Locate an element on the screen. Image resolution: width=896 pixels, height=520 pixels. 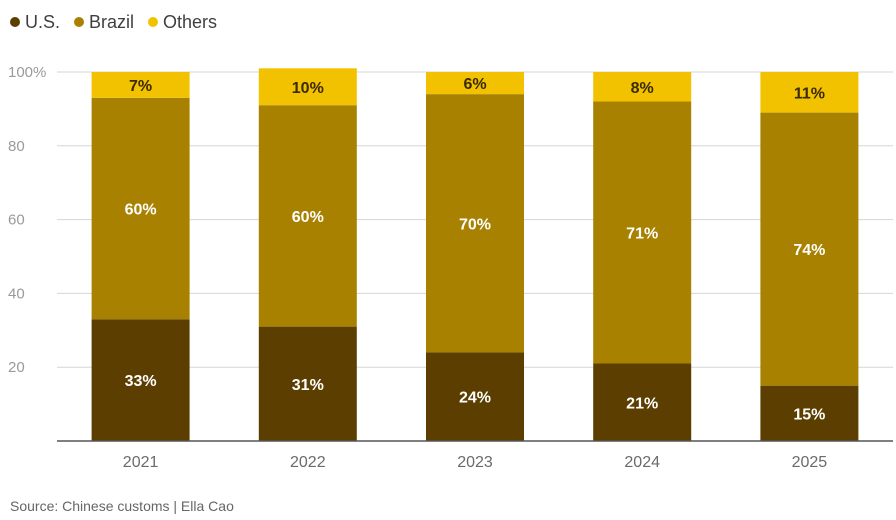
legend-label: Brazil is located at coordinates (112, 21).